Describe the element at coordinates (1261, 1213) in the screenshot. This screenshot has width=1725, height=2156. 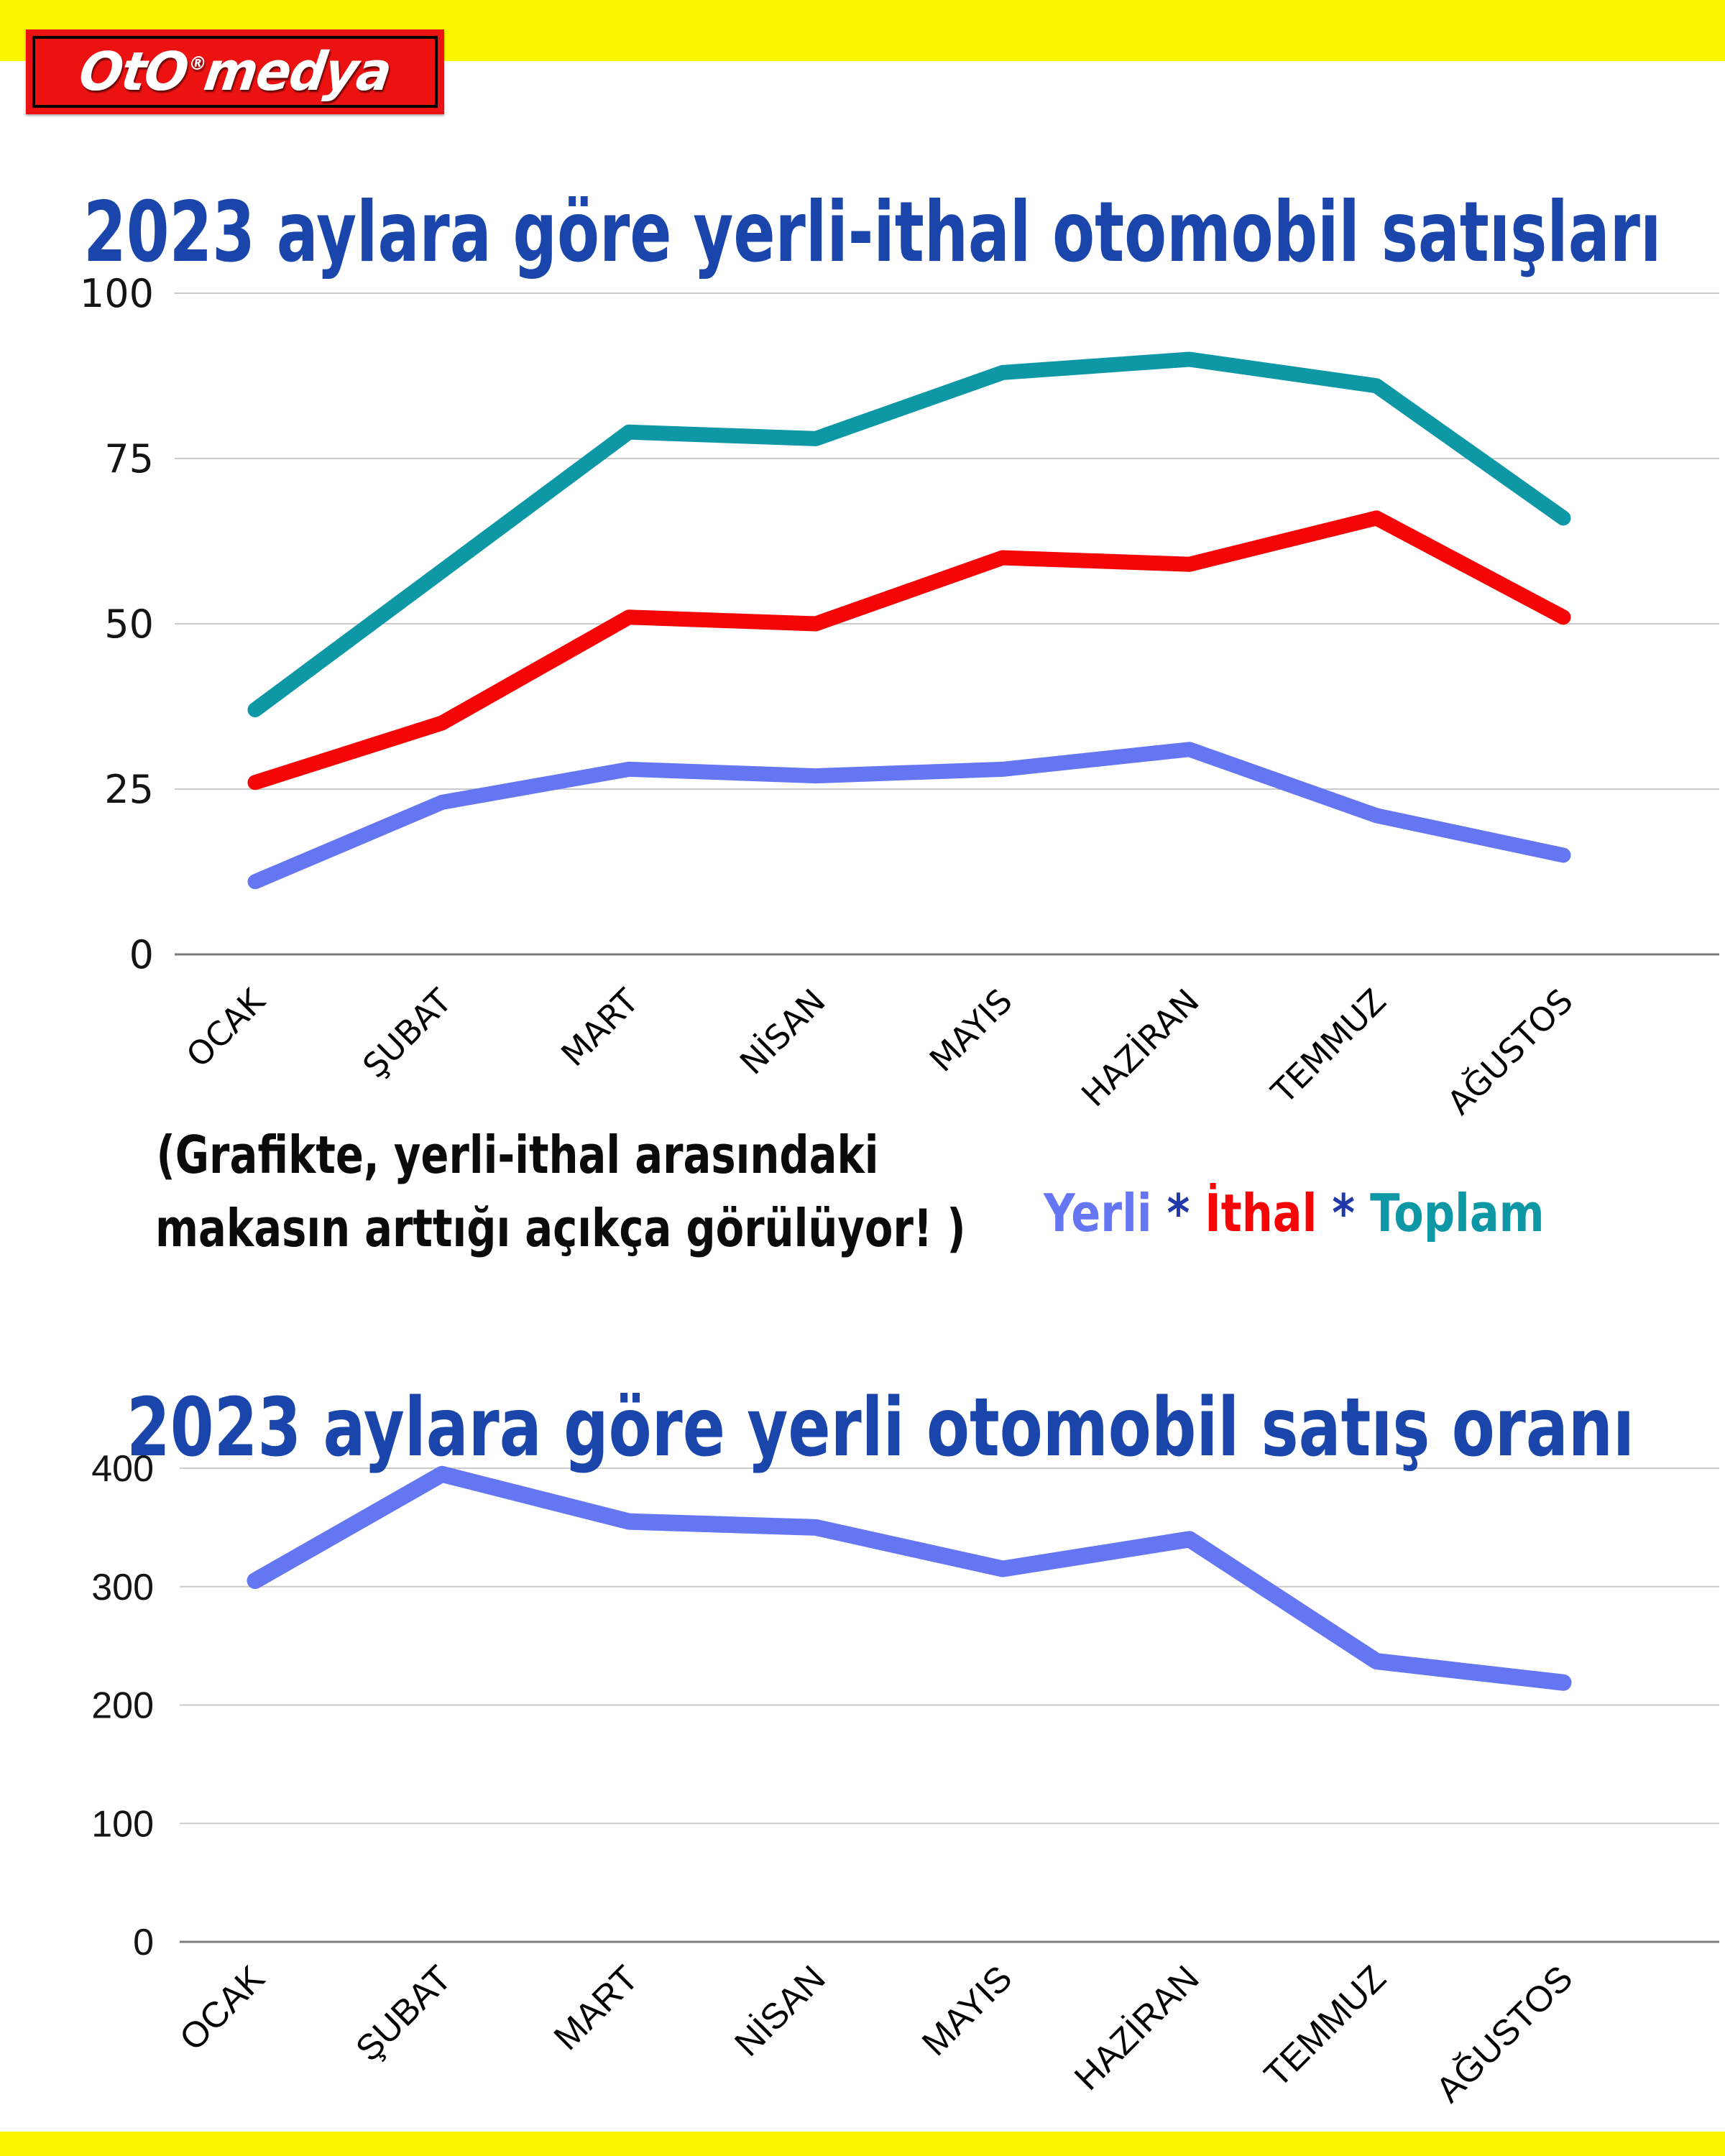
I see `legend-item-i̇thal: İthal` at that location.